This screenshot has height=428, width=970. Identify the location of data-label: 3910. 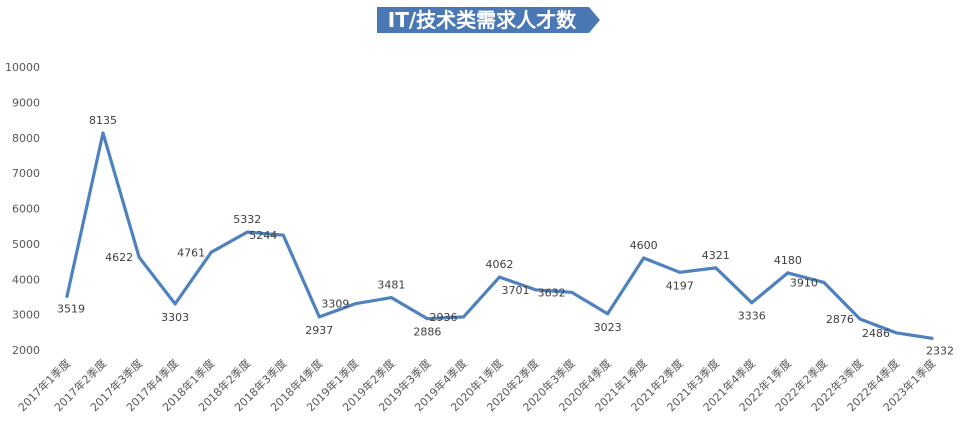
(804, 282).